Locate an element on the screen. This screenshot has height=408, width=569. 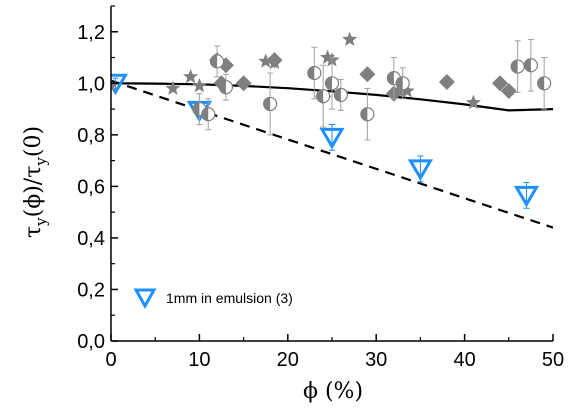
series-3-point-1-fill is located at coordinates (205, 114).